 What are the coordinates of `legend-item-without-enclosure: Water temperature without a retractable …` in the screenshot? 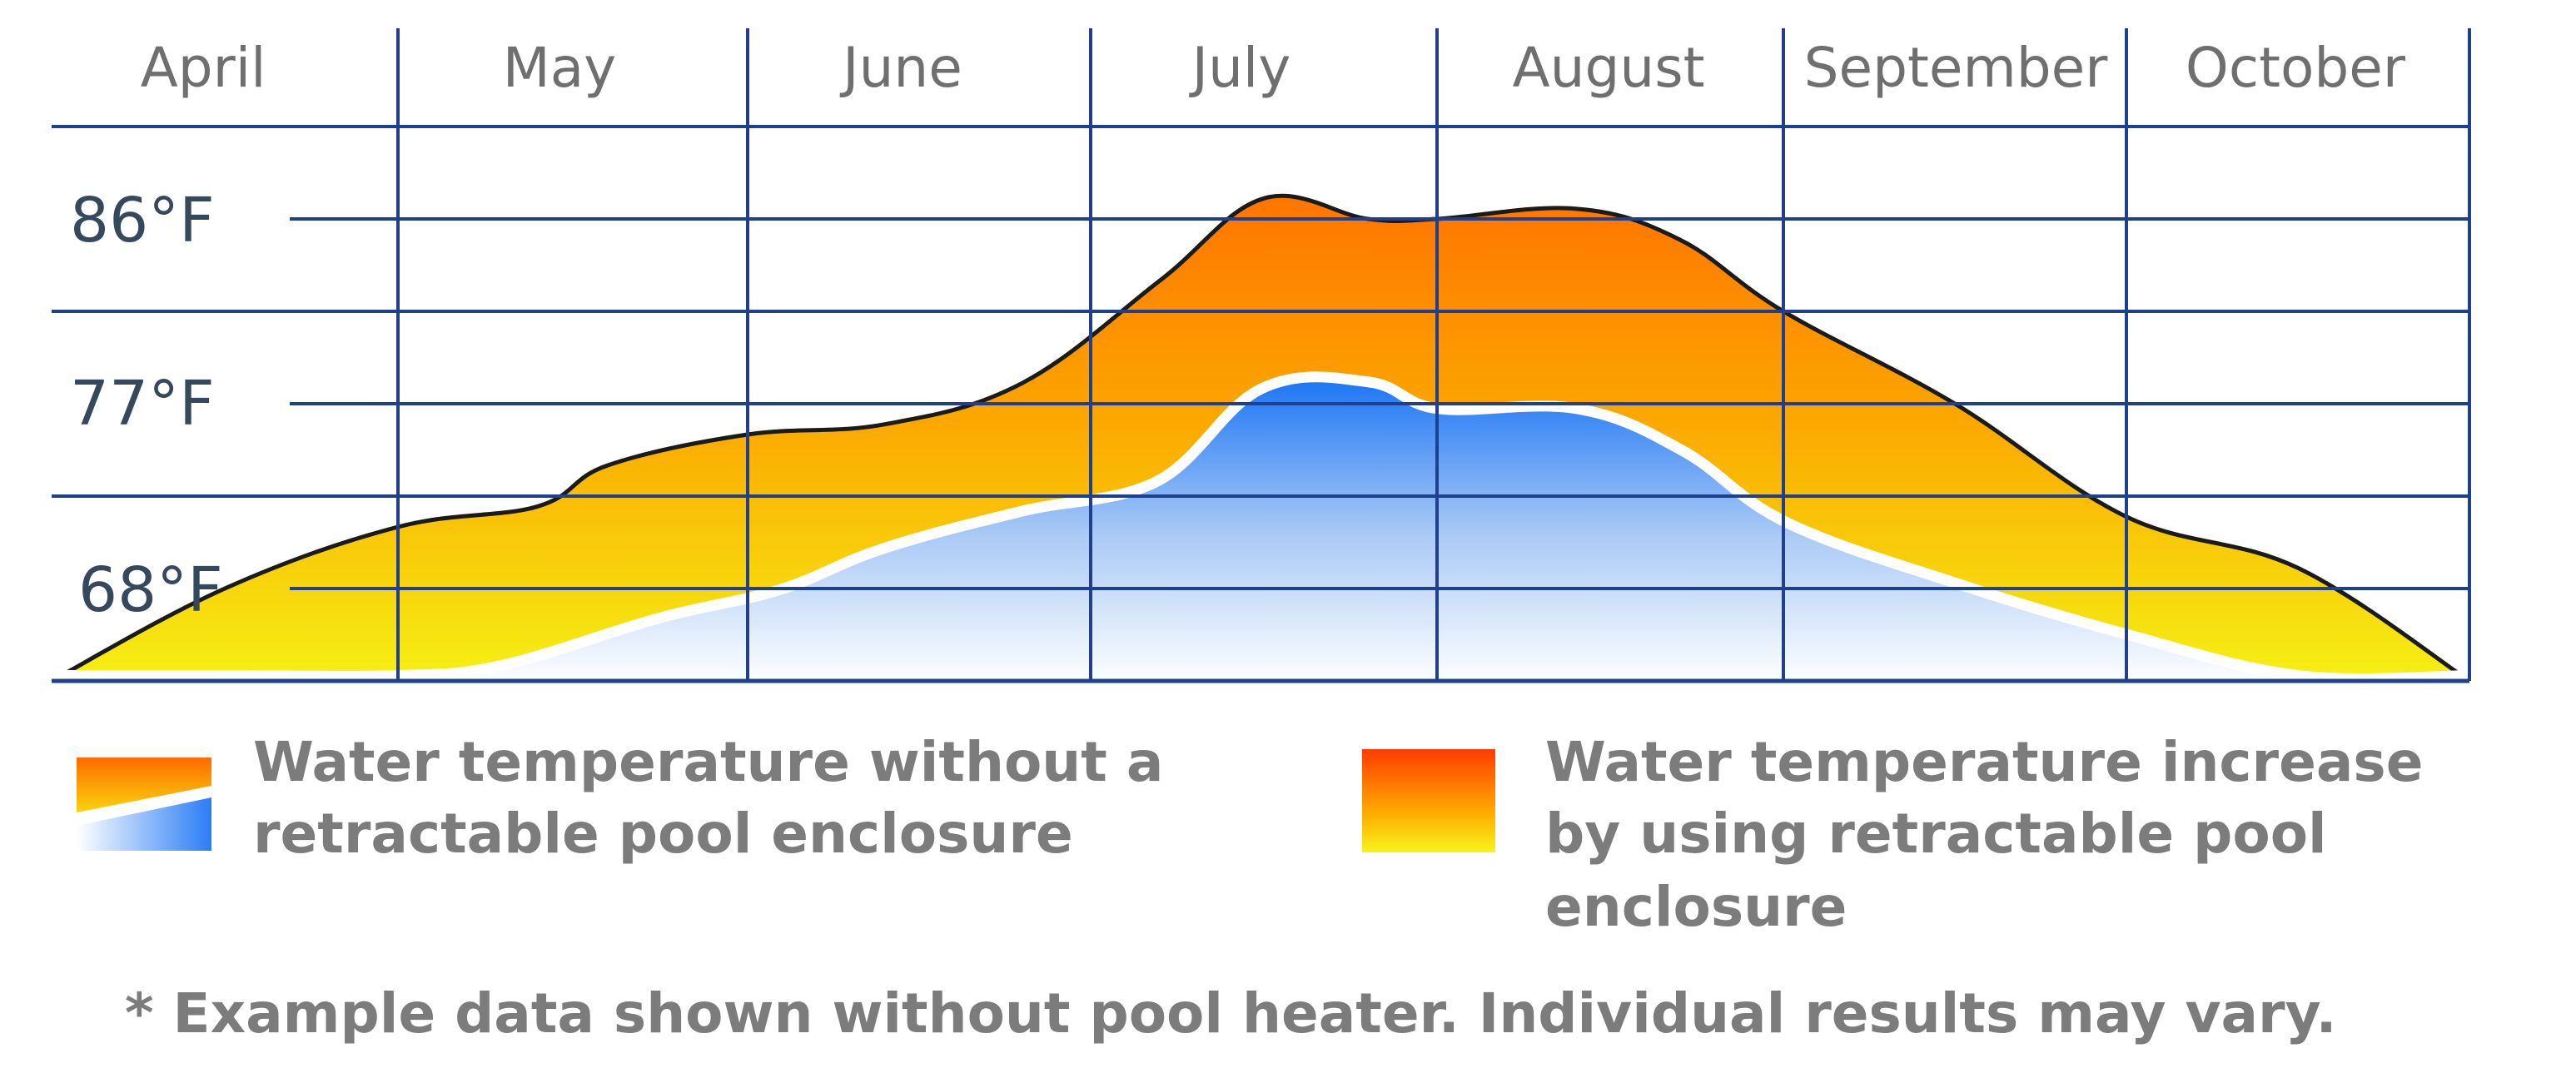 It's located at (620, 798).